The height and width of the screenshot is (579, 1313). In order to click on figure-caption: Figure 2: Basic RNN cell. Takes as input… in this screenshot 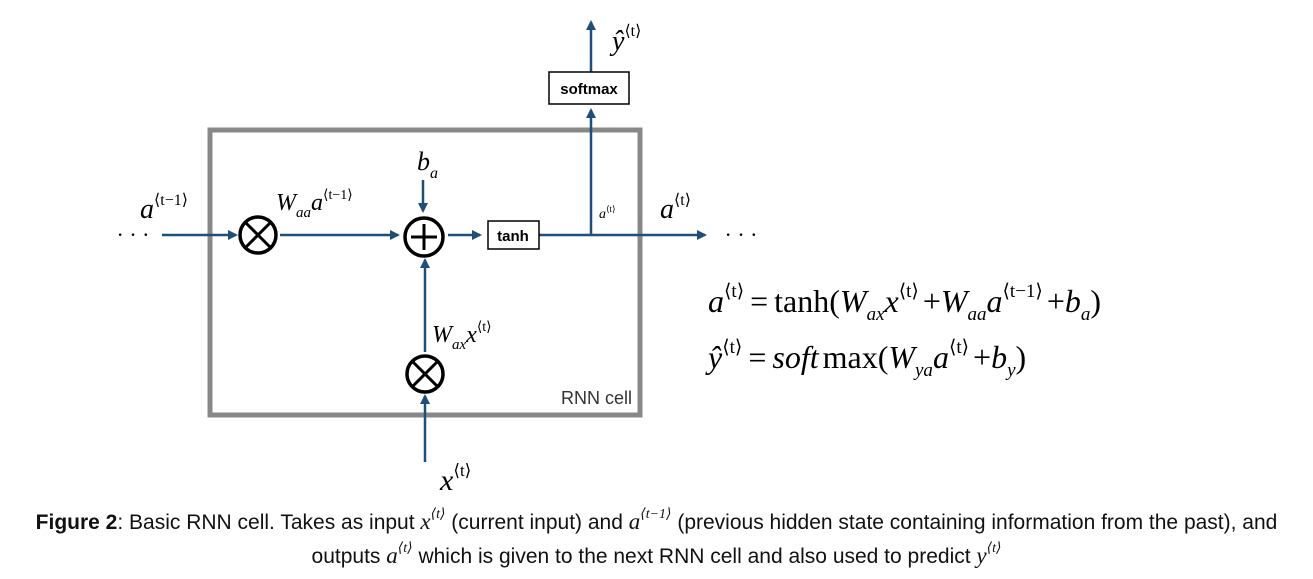, I will do `click(656, 539)`.